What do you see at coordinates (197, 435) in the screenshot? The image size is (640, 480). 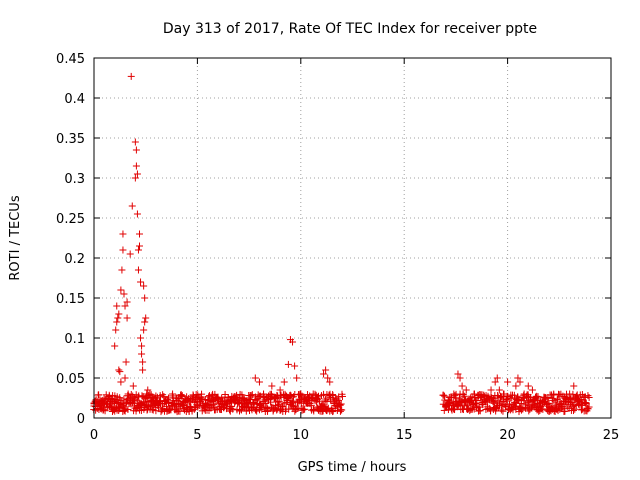 I see `x-tick-label: 5` at bounding box center [197, 435].